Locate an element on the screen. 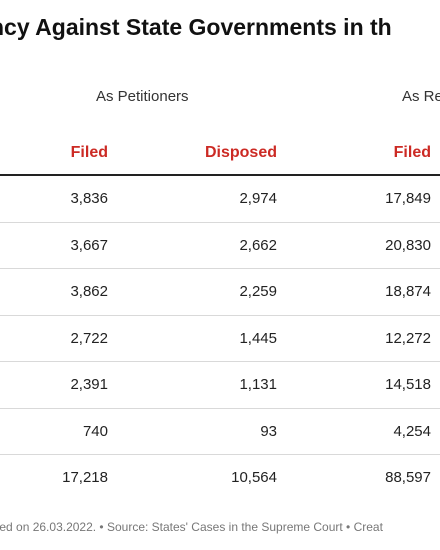 This screenshot has width=440, height=550. table-row: 3,667 2,662 20,830 is located at coordinates (220, 246).